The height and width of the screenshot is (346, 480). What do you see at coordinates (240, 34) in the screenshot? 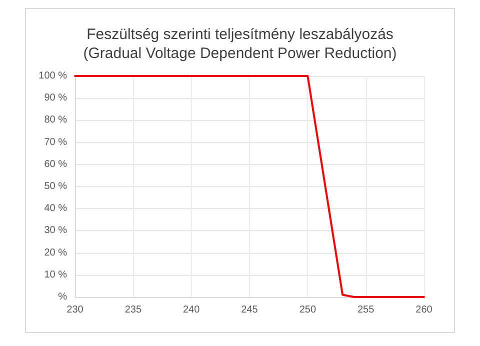
I see `chart-title: Feszültség szerinti teljesítmény leszabályozás` at bounding box center [240, 34].